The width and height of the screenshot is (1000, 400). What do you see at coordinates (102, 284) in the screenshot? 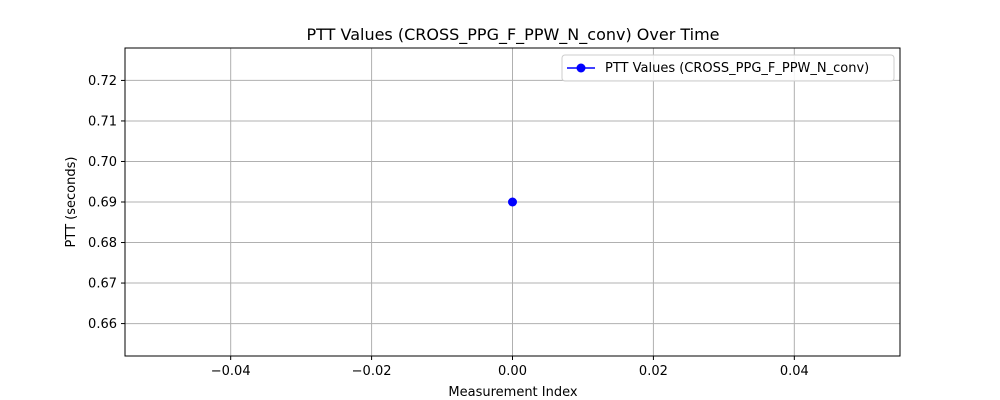
I see `y-tick-label: 0.67` at bounding box center [102, 284].